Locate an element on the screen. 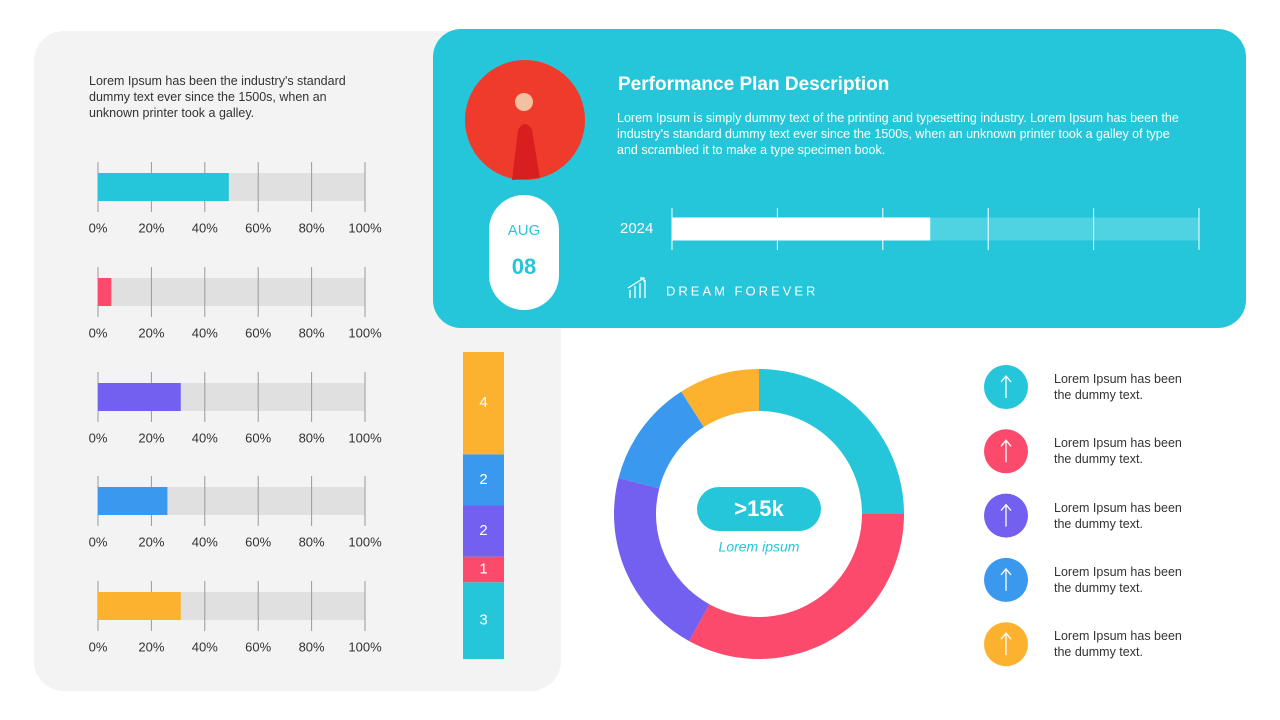 The width and height of the screenshot is (1280, 720). tagline: DREAM FOREVER is located at coordinates (742, 290).